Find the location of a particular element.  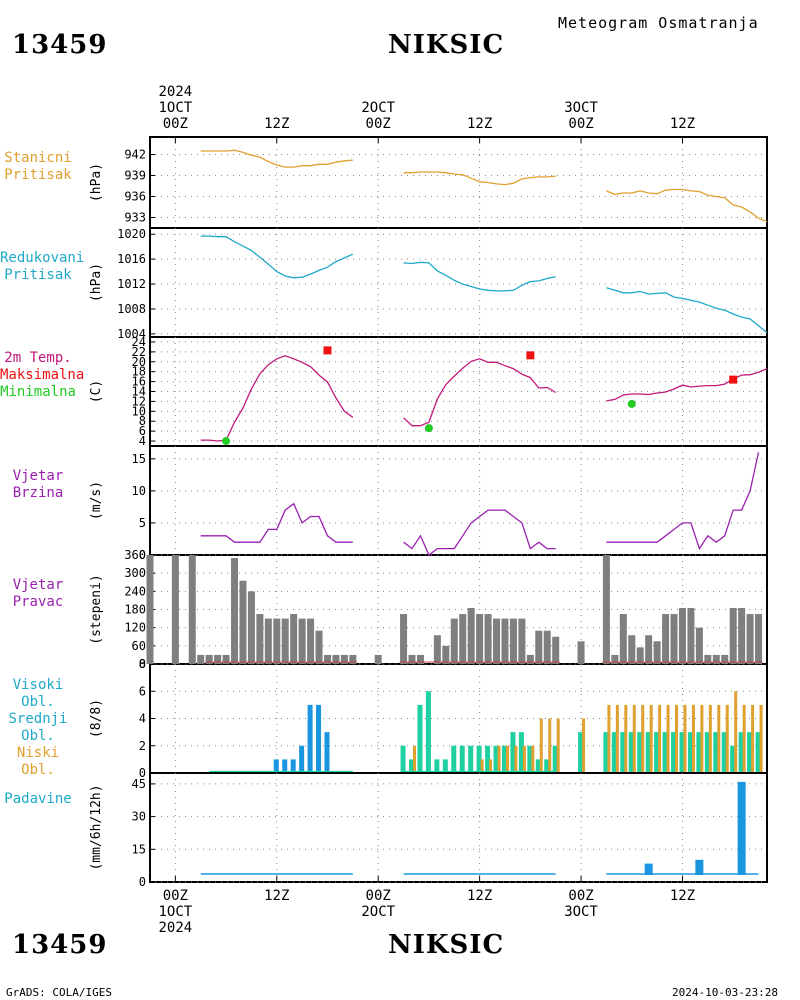

y-tick-label: 4 is located at coordinates (142, 441).